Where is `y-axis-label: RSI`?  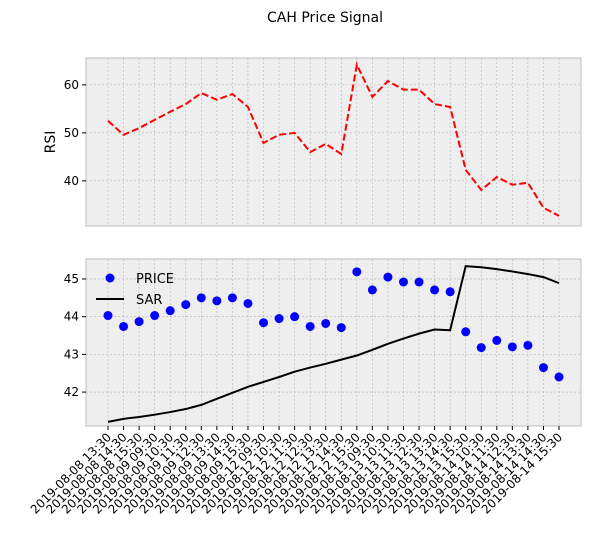 y-axis-label: RSI is located at coordinates (51, 142).